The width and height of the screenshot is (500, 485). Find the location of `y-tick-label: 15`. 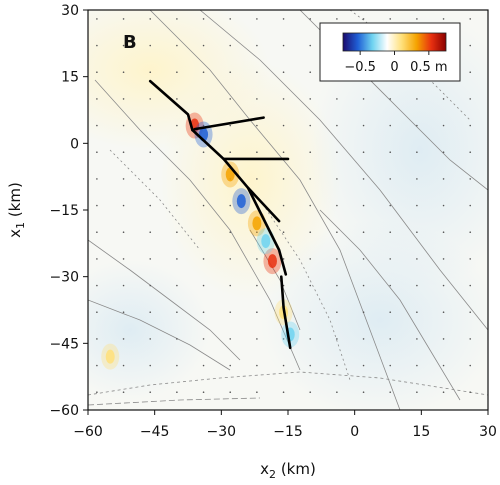

y-tick-label: 15 is located at coordinates (70, 78).